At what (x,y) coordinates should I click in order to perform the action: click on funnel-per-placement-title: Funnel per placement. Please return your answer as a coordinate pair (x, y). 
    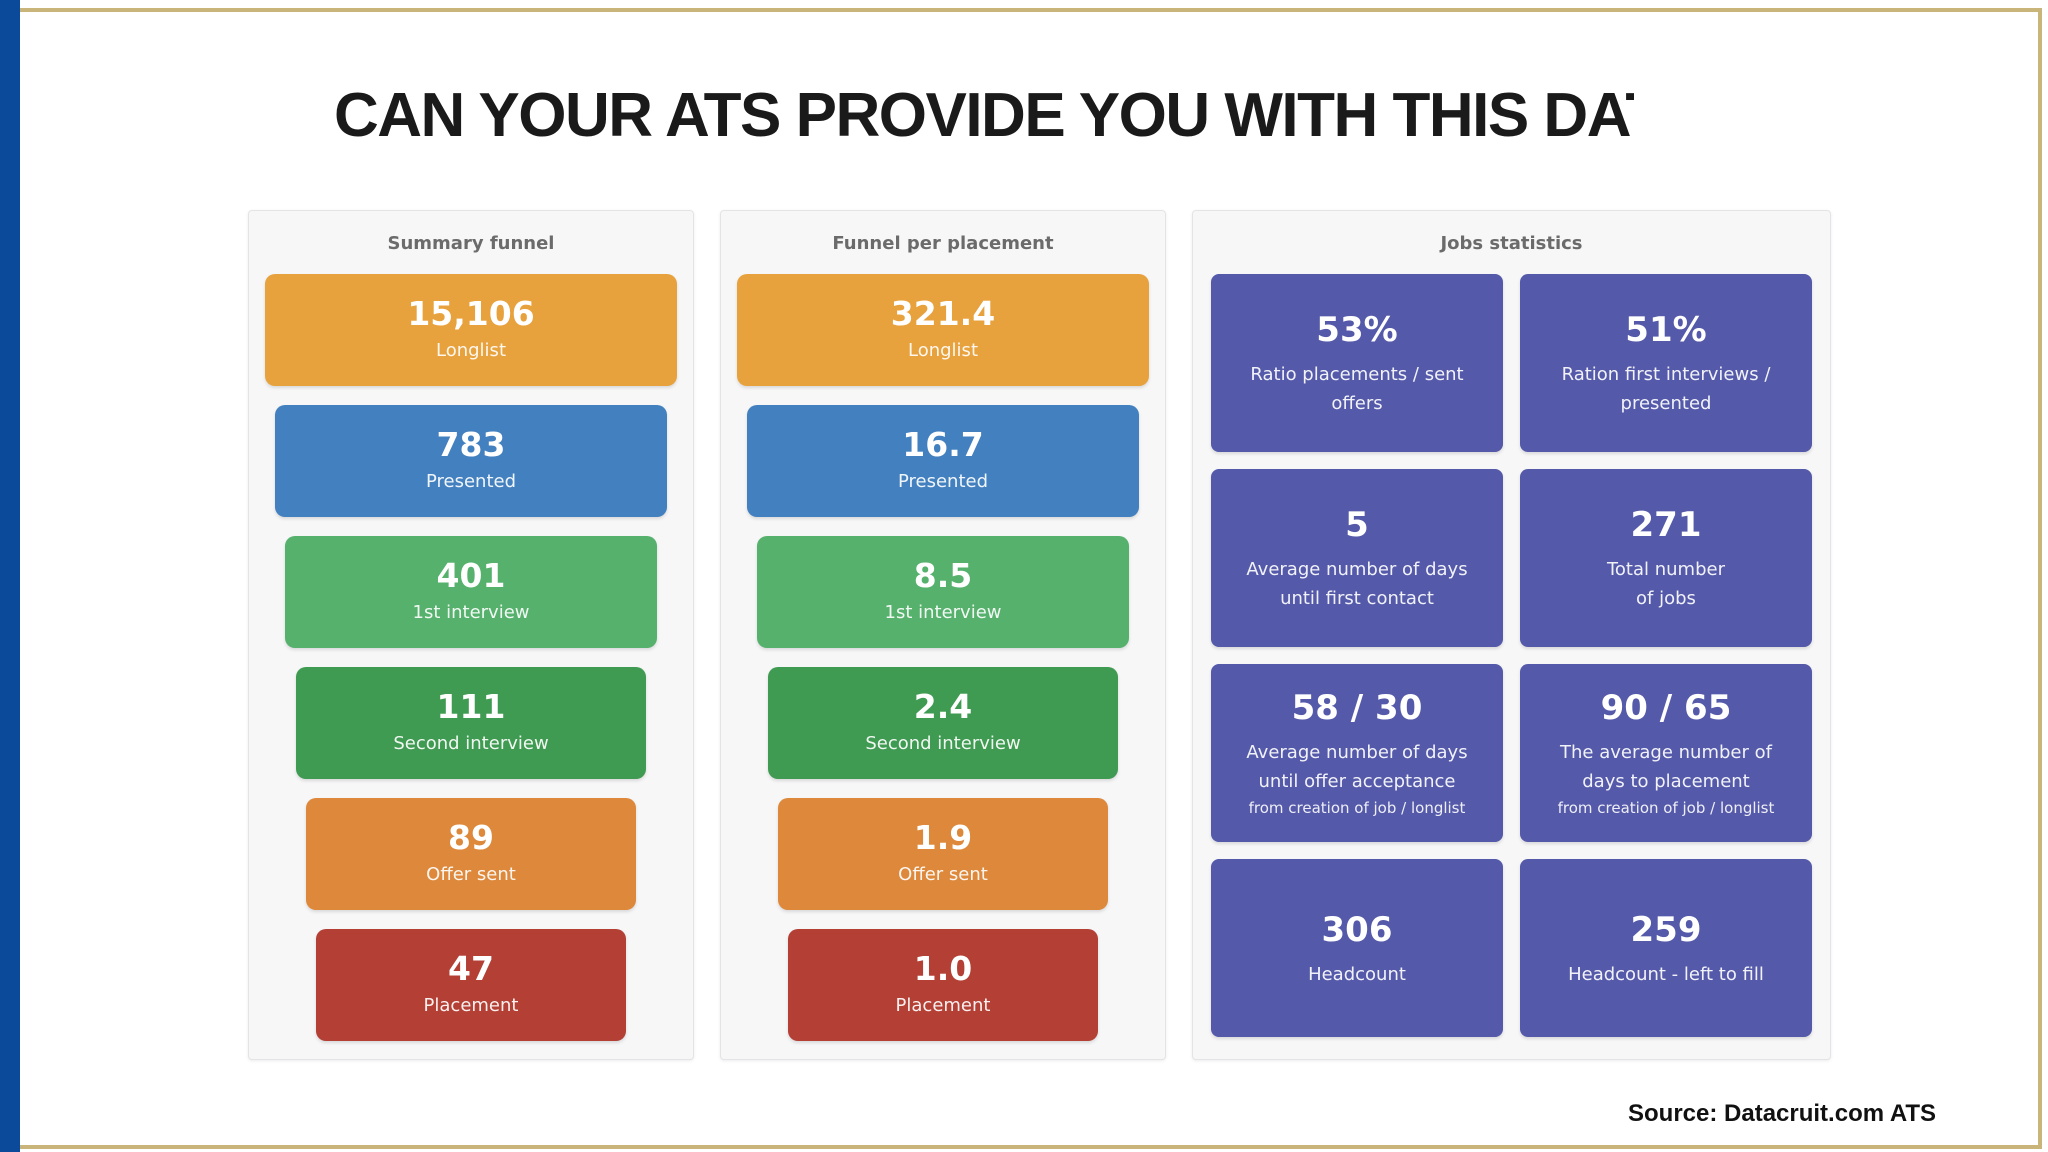
    Looking at the image, I should click on (943, 243).